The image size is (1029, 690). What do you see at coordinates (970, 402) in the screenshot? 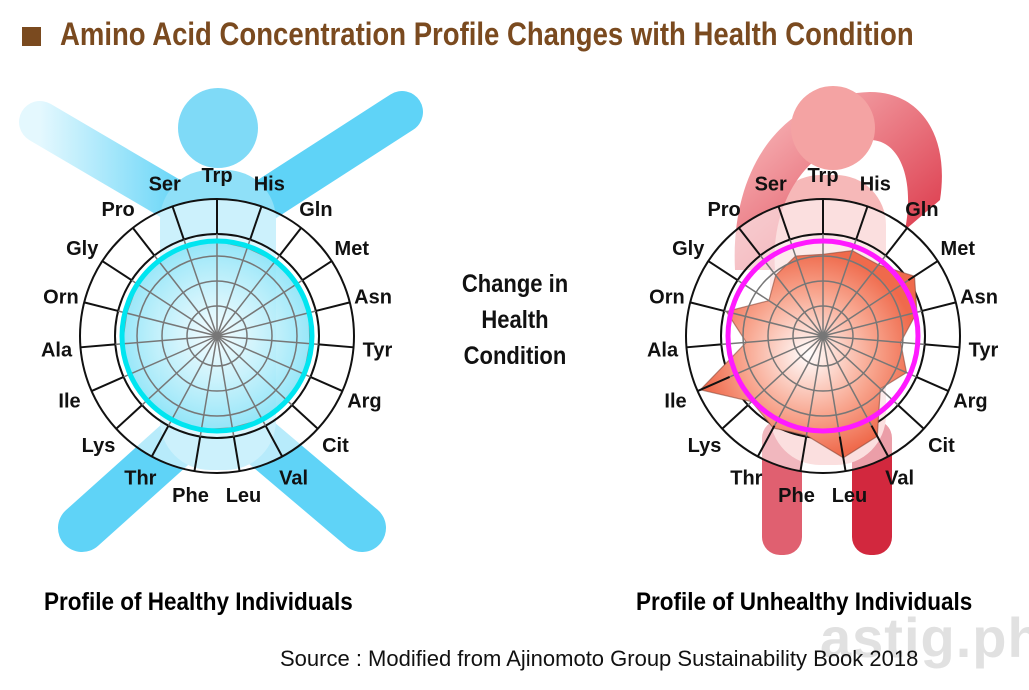
I see `unhealthy-axis-label-arg: Arg` at bounding box center [970, 402].